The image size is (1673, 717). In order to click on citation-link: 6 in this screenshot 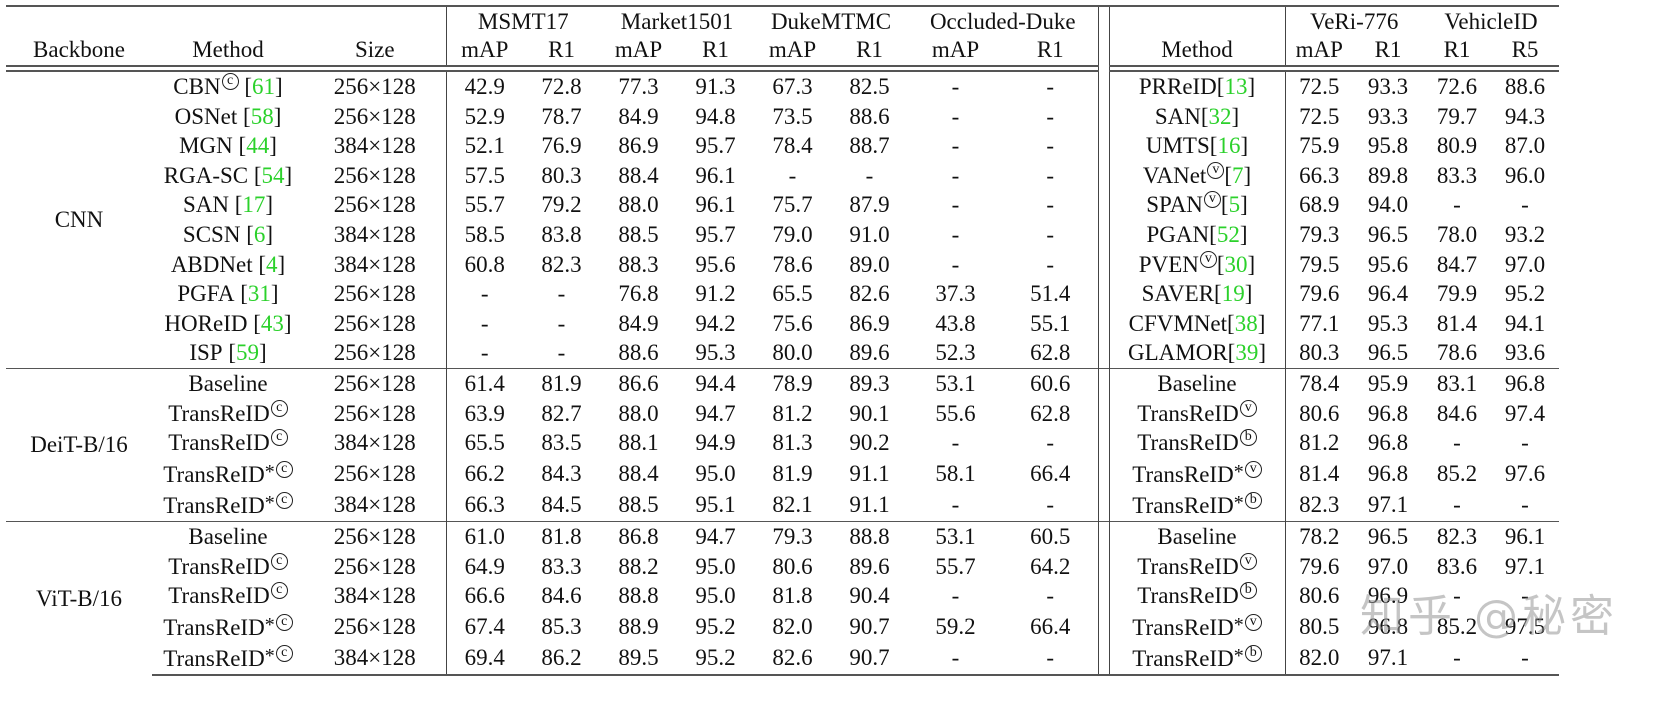, I will do `click(259, 234)`.